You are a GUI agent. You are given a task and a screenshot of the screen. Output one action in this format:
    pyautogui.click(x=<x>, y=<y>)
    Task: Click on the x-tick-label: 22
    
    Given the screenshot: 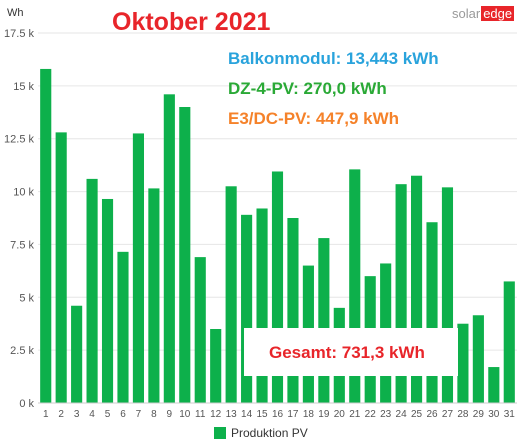 What is the action you would take?
    pyautogui.click(x=371, y=414)
    